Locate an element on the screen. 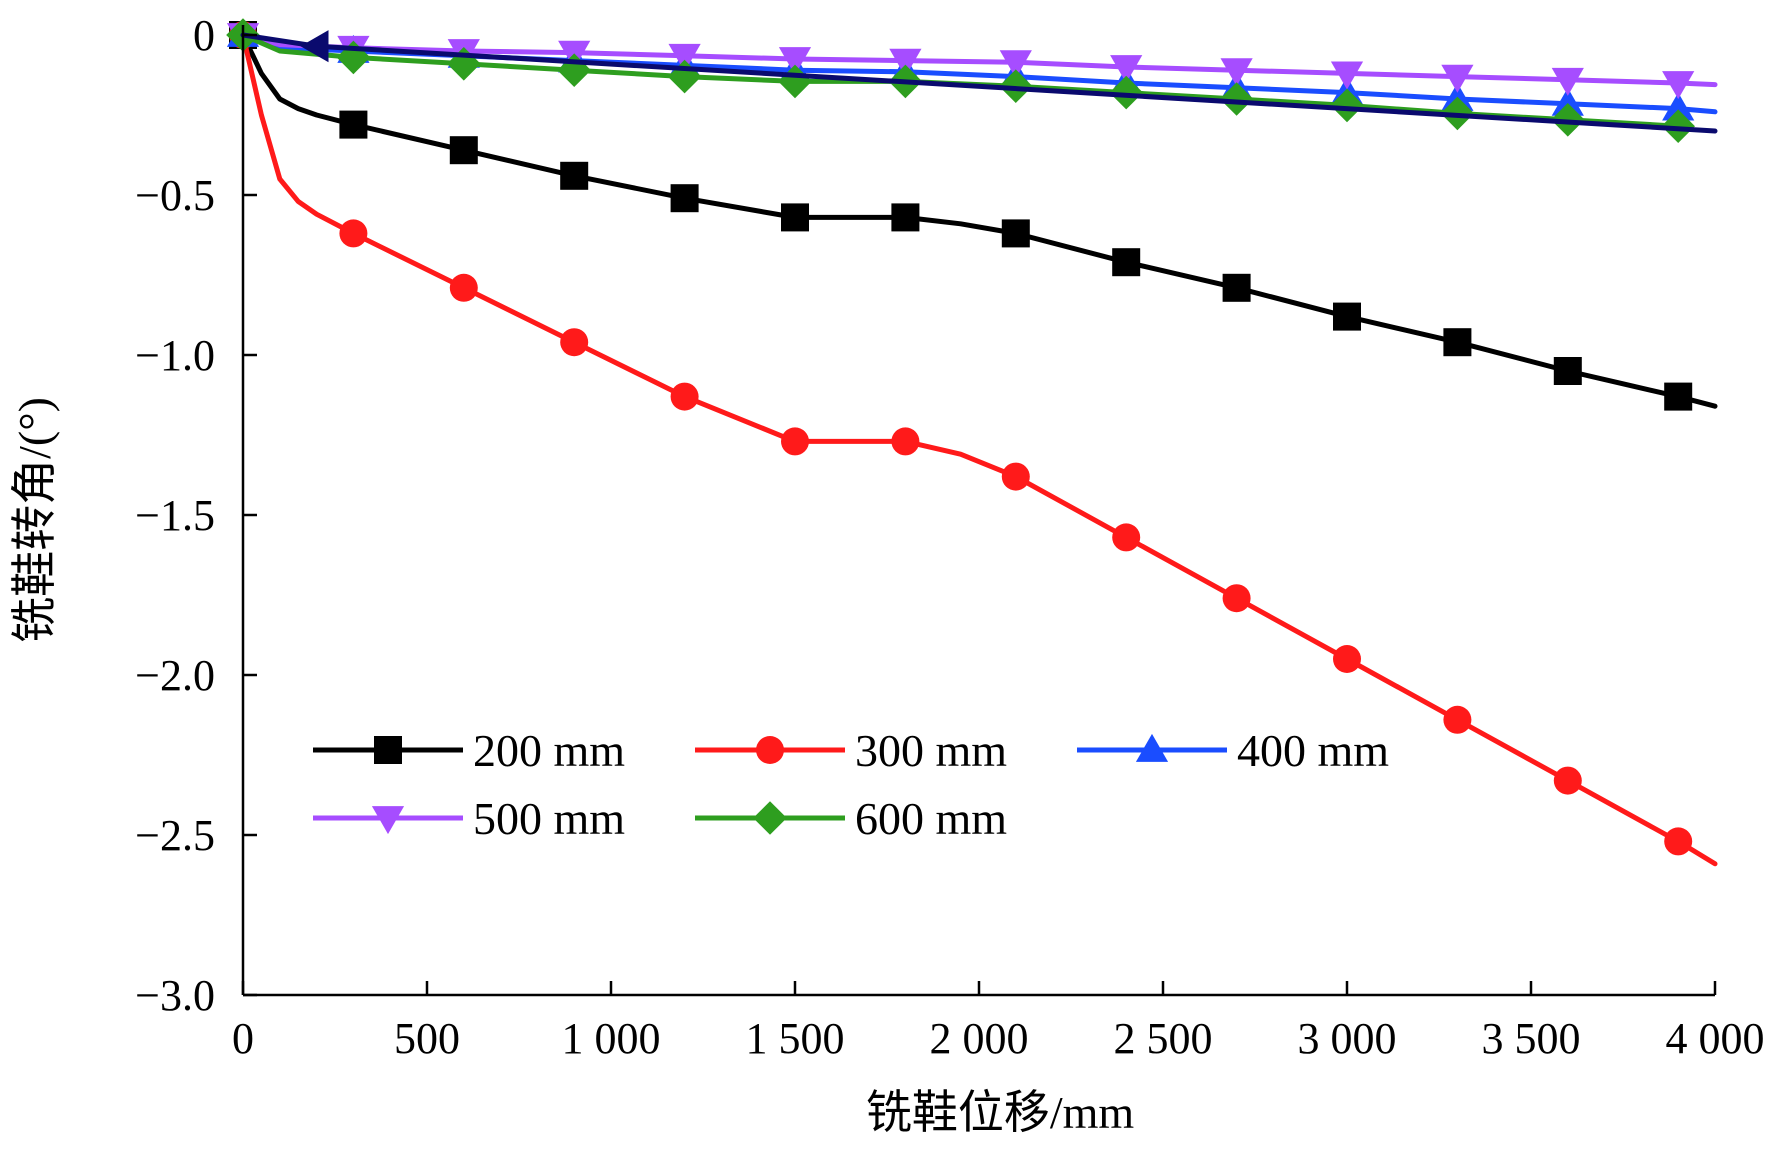 This screenshot has height=1156, width=1777. legend-label: 600 mm is located at coordinates (931, 818).